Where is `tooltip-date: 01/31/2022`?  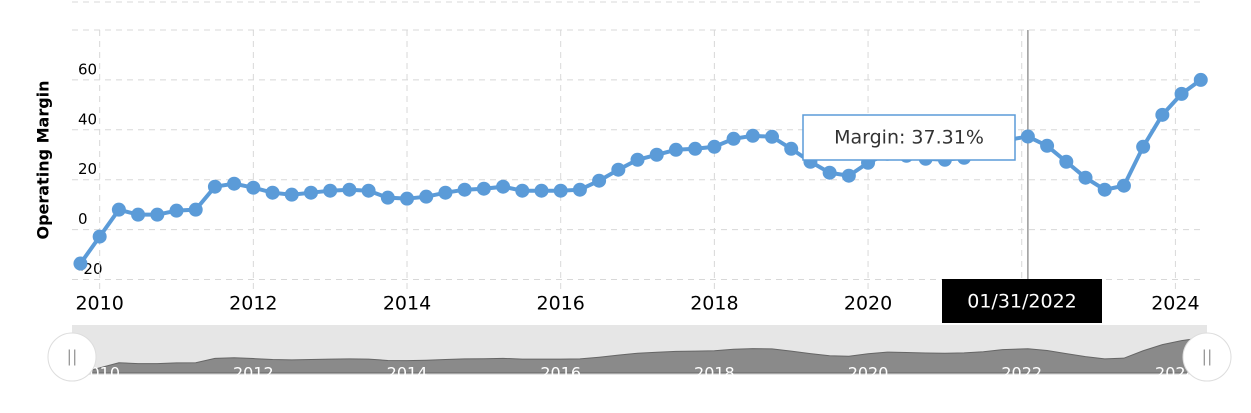
tooltip-date: 01/31/2022 is located at coordinates (1022, 302).